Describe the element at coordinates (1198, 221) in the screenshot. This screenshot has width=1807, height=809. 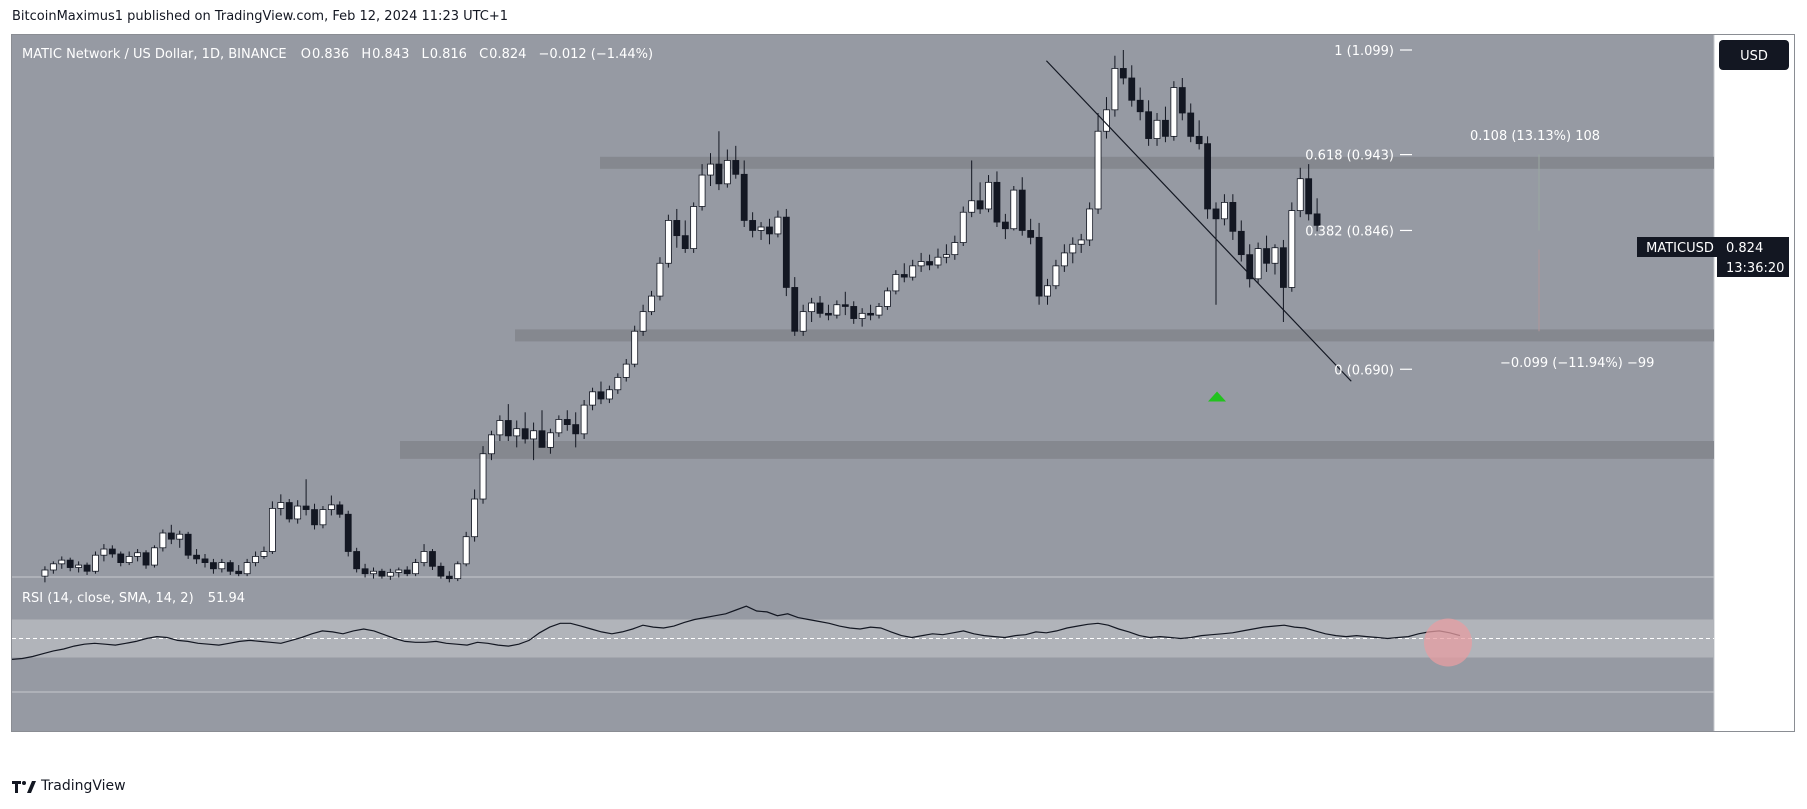
I see `trendline` at that location.